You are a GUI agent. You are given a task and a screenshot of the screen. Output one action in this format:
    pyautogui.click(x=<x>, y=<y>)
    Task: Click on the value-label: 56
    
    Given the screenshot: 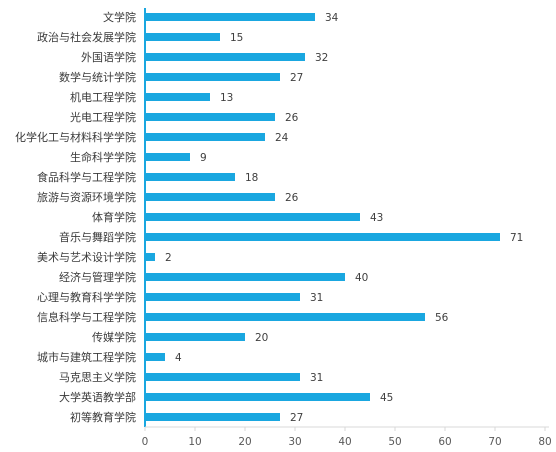 What is the action you would take?
    pyautogui.click(x=442, y=318)
    